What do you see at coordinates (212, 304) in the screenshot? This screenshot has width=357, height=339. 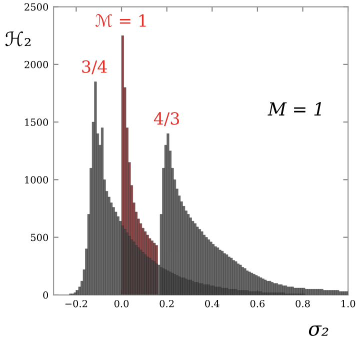 I see `x-tick-label: 0.4` at bounding box center [212, 304].